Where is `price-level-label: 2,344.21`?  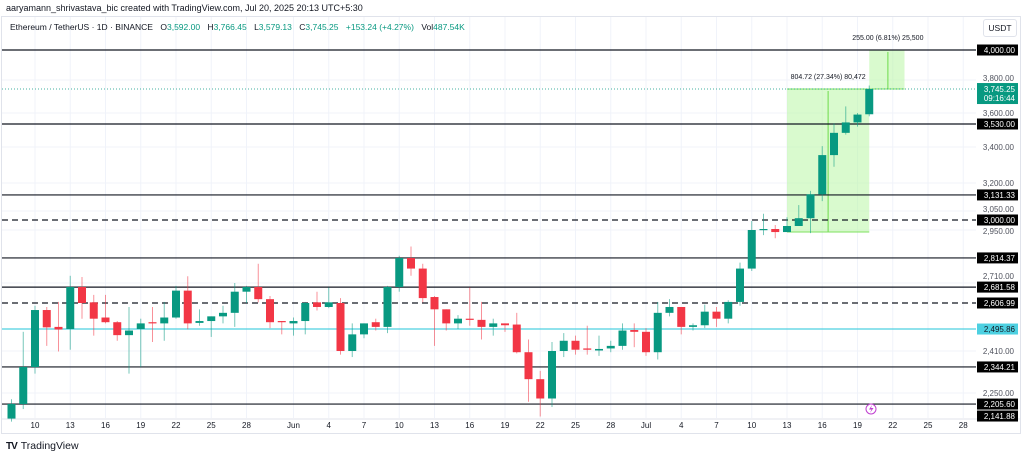
price-level-label: 2,344.21 is located at coordinates (1000, 367).